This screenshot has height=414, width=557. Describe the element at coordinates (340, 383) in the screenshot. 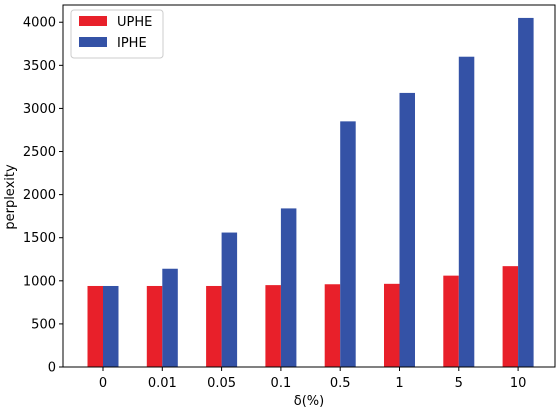

I see `x-tick-label: 0.5` at that location.